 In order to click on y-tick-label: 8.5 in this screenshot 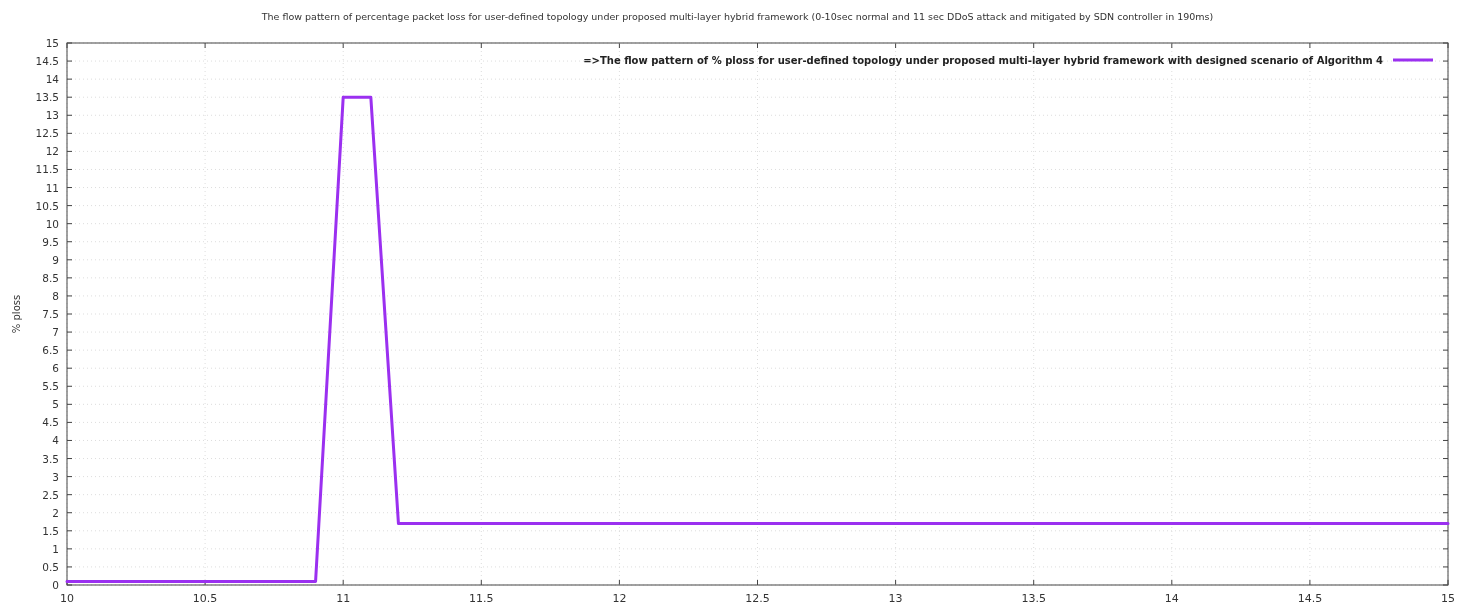, I will do `click(50, 277)`.